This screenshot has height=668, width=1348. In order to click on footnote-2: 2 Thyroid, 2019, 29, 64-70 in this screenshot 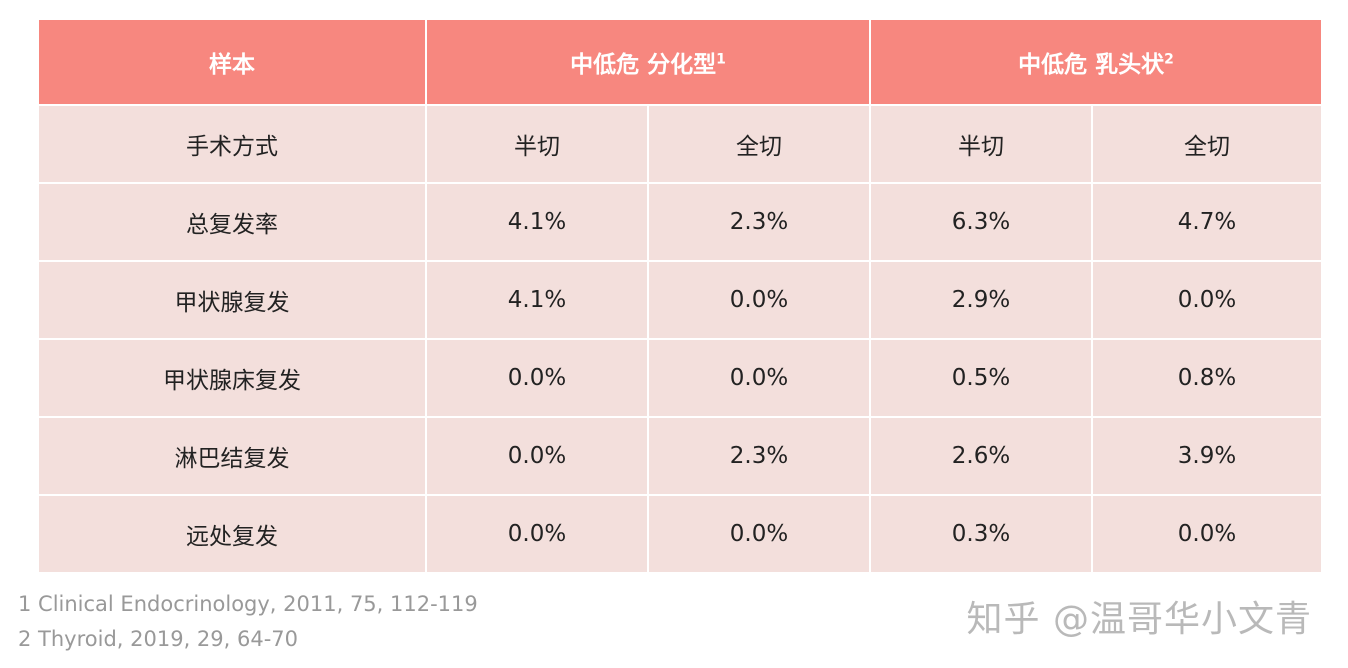, I will do `click(158, 639)`.